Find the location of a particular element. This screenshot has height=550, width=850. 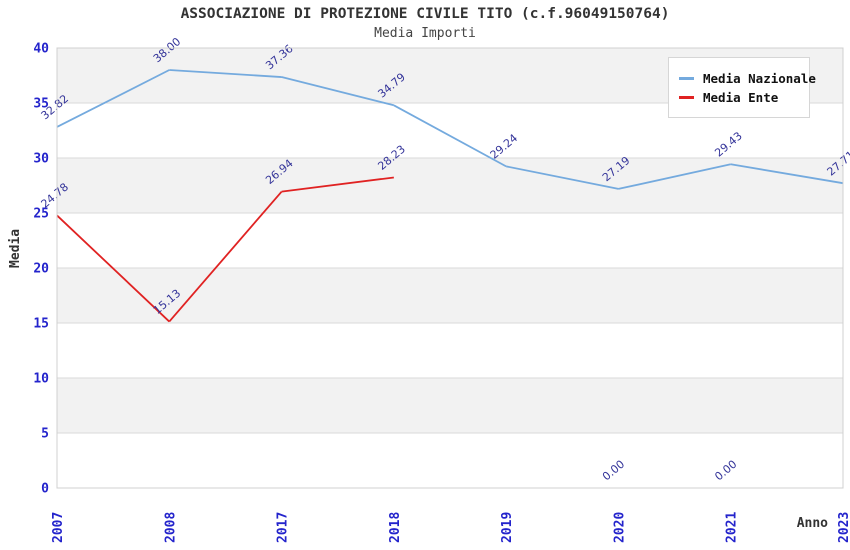

x-tick-label: 2018 is located at coordinates (395, 527).